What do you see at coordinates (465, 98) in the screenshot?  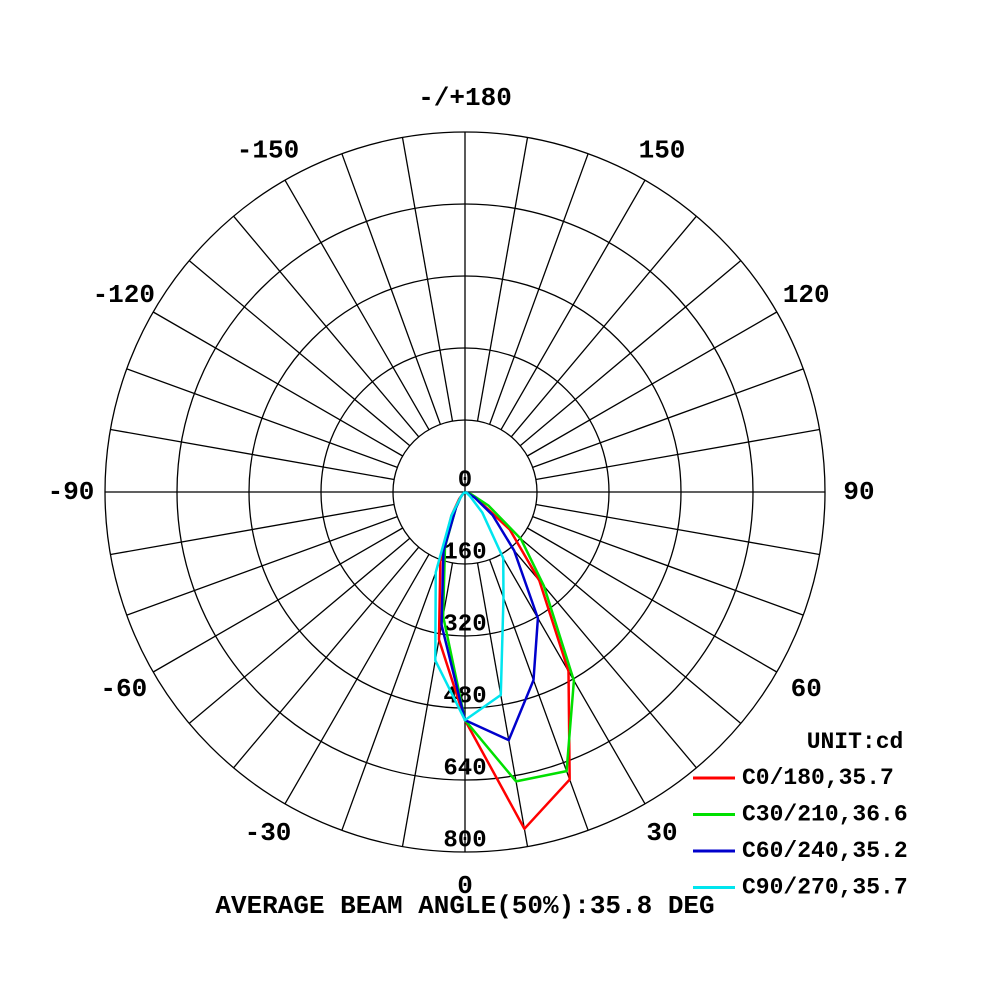 I see `angle-tick-label: -/+180` at bounding box center [465, 98].